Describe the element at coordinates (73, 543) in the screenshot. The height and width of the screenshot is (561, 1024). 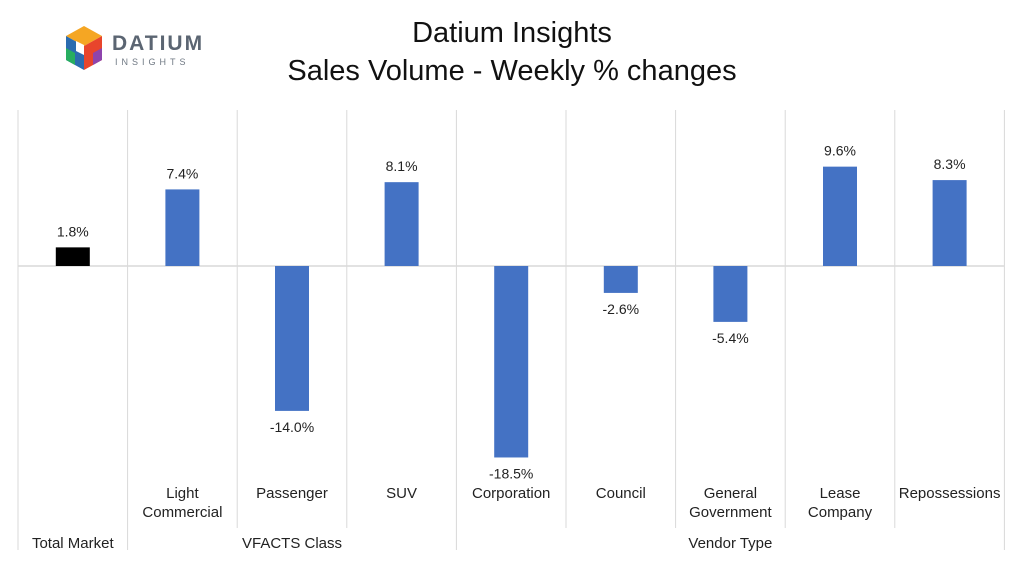
I see `group-label: Total Market` at that location.